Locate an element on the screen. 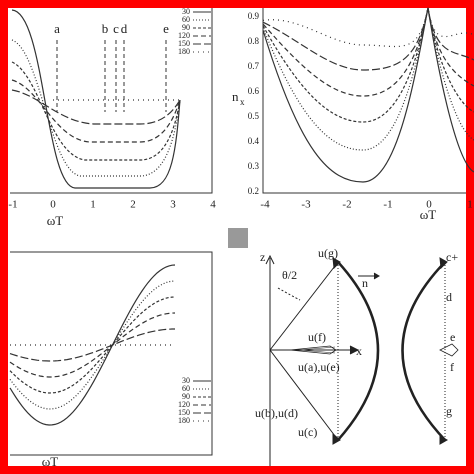  x-tick-label: 4 is located at coordinates (213, 205).